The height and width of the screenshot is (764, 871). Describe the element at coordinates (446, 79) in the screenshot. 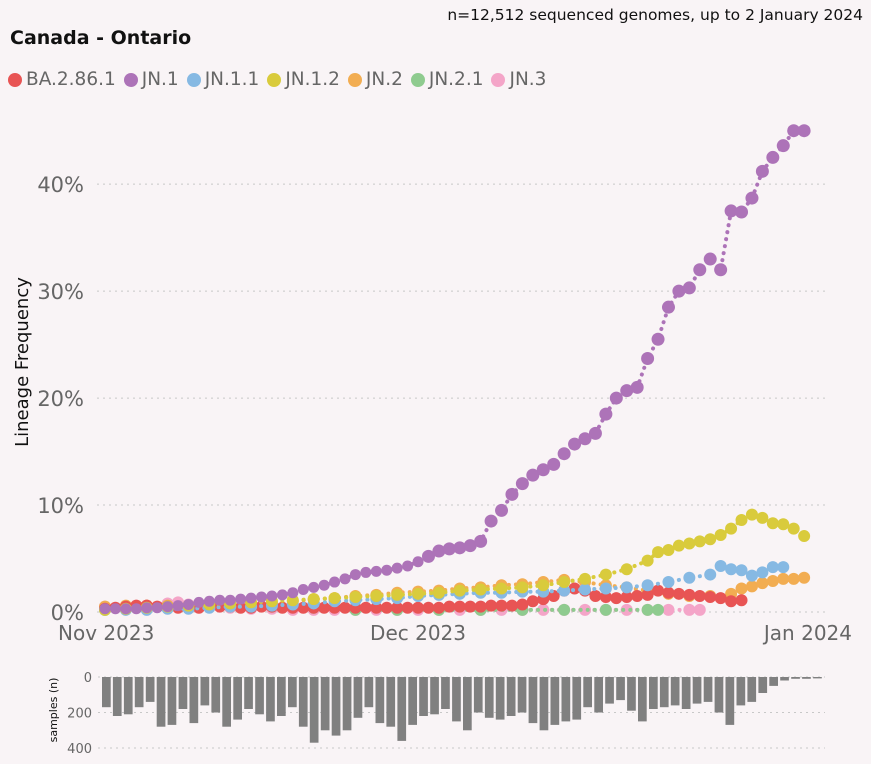

I see `legend-item-jn21: JN.2.1` at that location.